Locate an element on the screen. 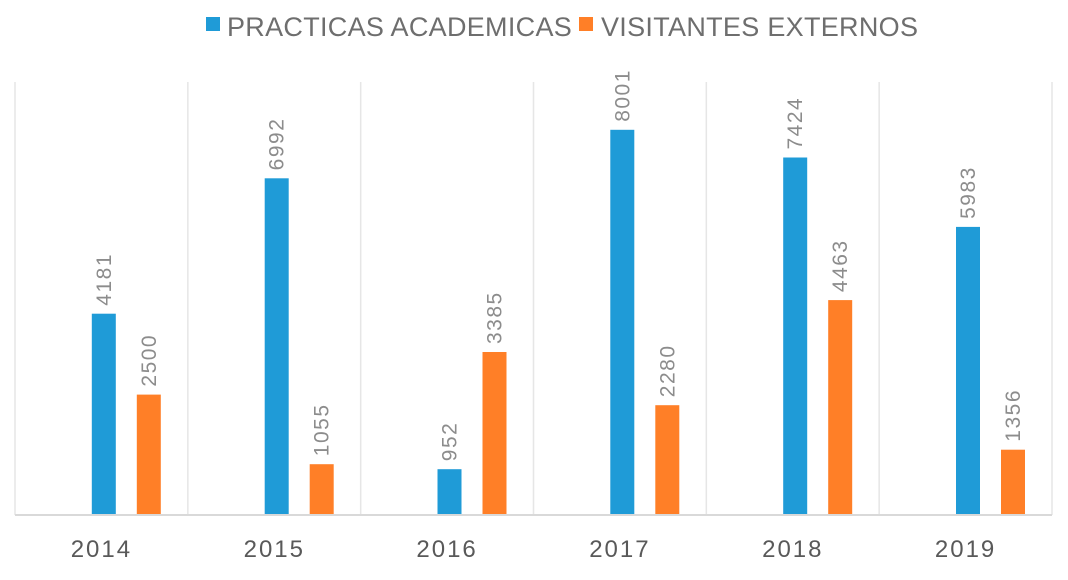 The height and width of the screenshot is (580, 1068). bar-practicas-2019 is located at coordinates (968, 370).